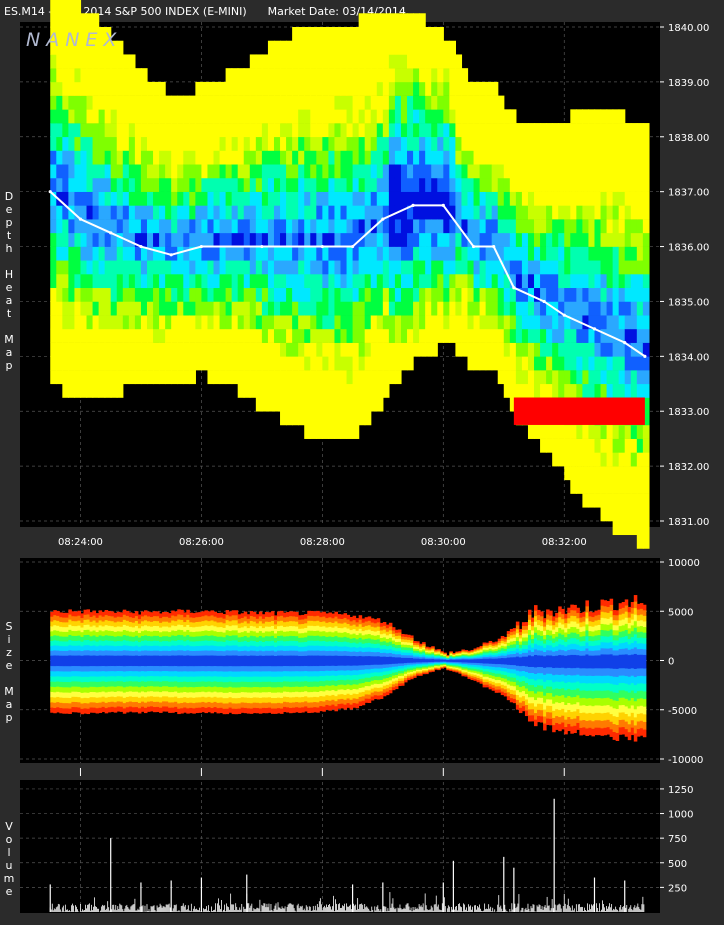  I want to click on nanex-watermark: NANEX, so click(74, 40).